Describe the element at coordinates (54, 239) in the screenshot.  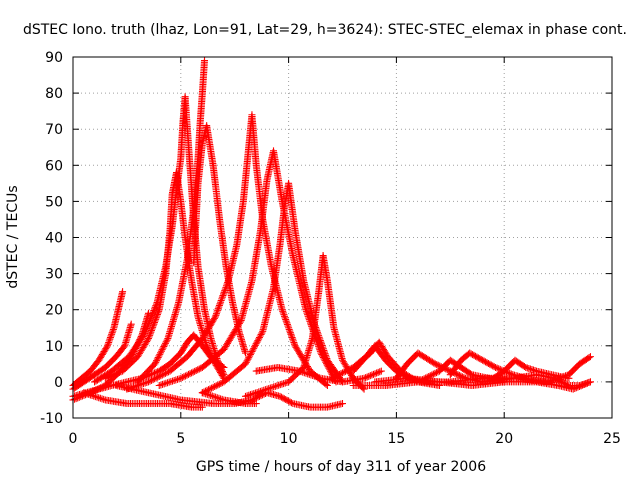
I see `y-tick-label: 40` at that location.